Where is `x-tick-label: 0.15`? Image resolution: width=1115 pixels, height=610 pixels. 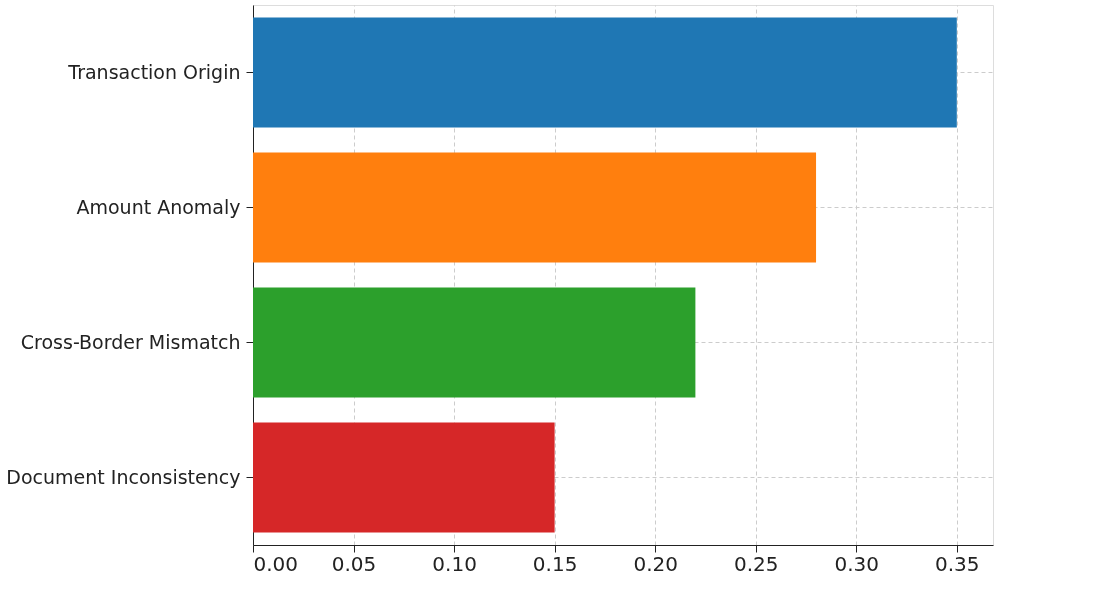
x-tick-label: 0.15 is located at coordinates (555, 563).